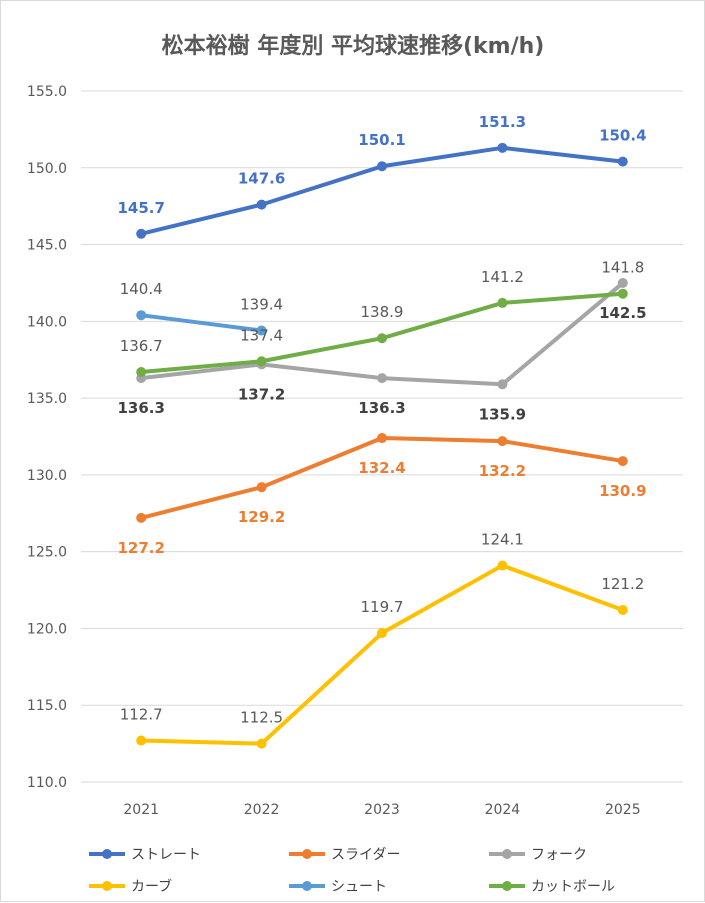  Describe the element at coordinates (622, 491) in the screenshot. I see `data-label: 130.9` at that location.